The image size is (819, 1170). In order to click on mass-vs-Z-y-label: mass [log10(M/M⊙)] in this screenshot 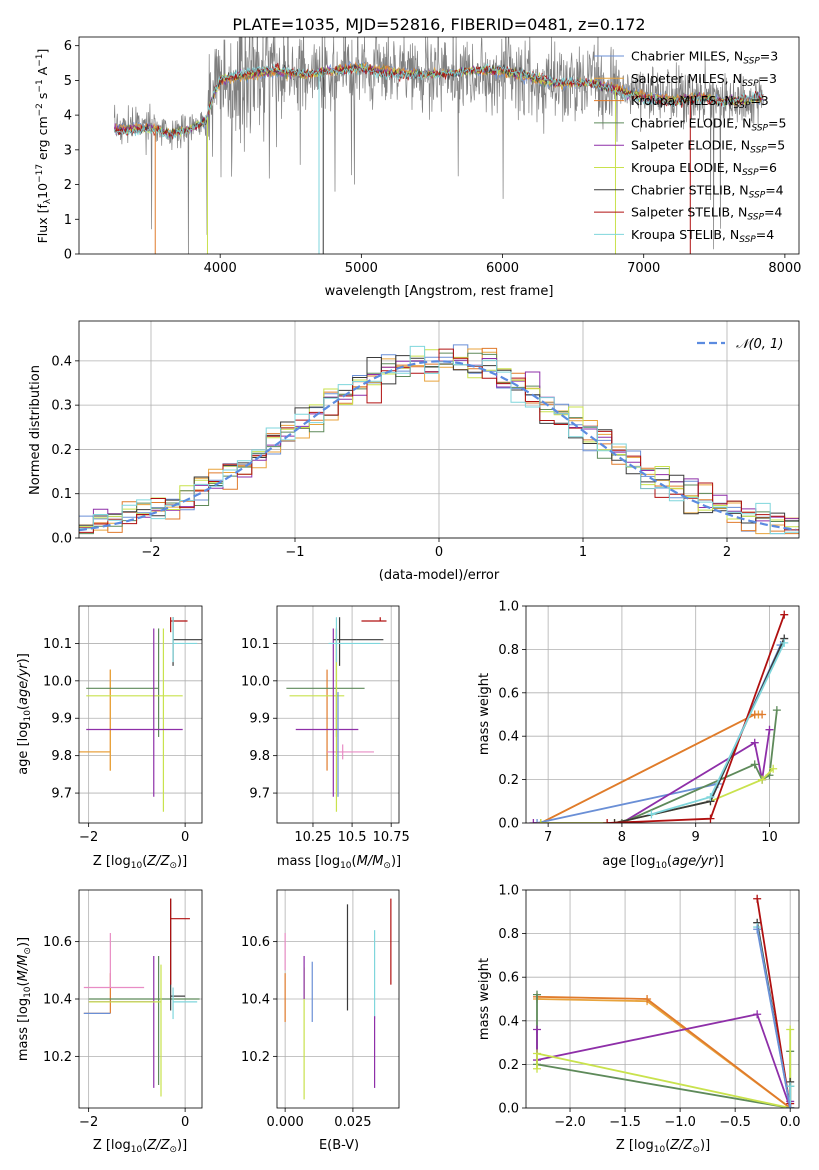, I will do `click(24, 999)`.